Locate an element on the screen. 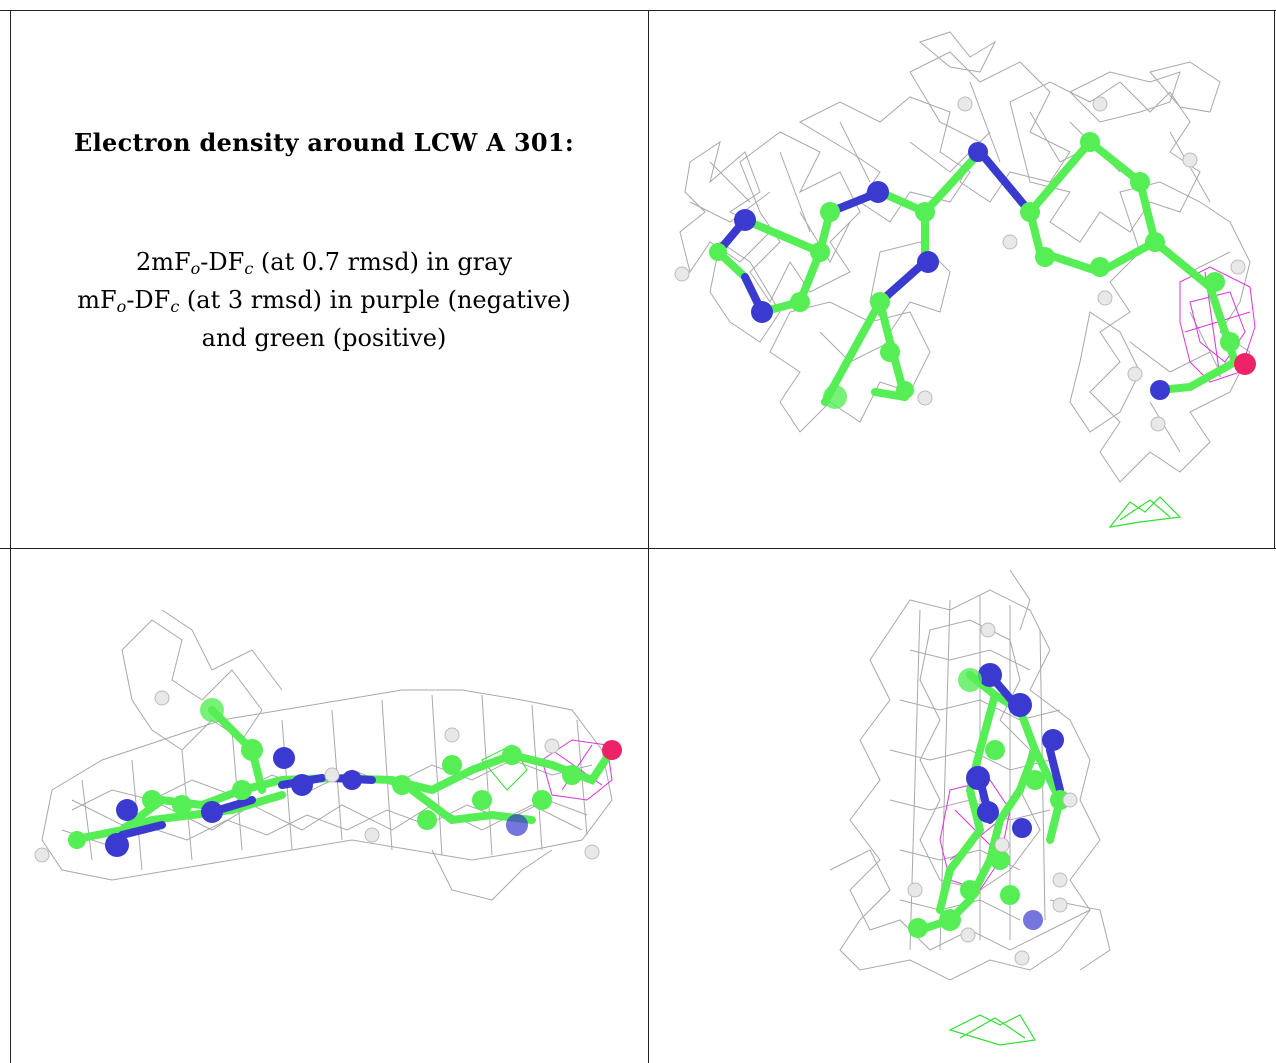 Image resolution: width=1276 pixels, height=1063 pixels. bonds is located at coordinates (342, 775).